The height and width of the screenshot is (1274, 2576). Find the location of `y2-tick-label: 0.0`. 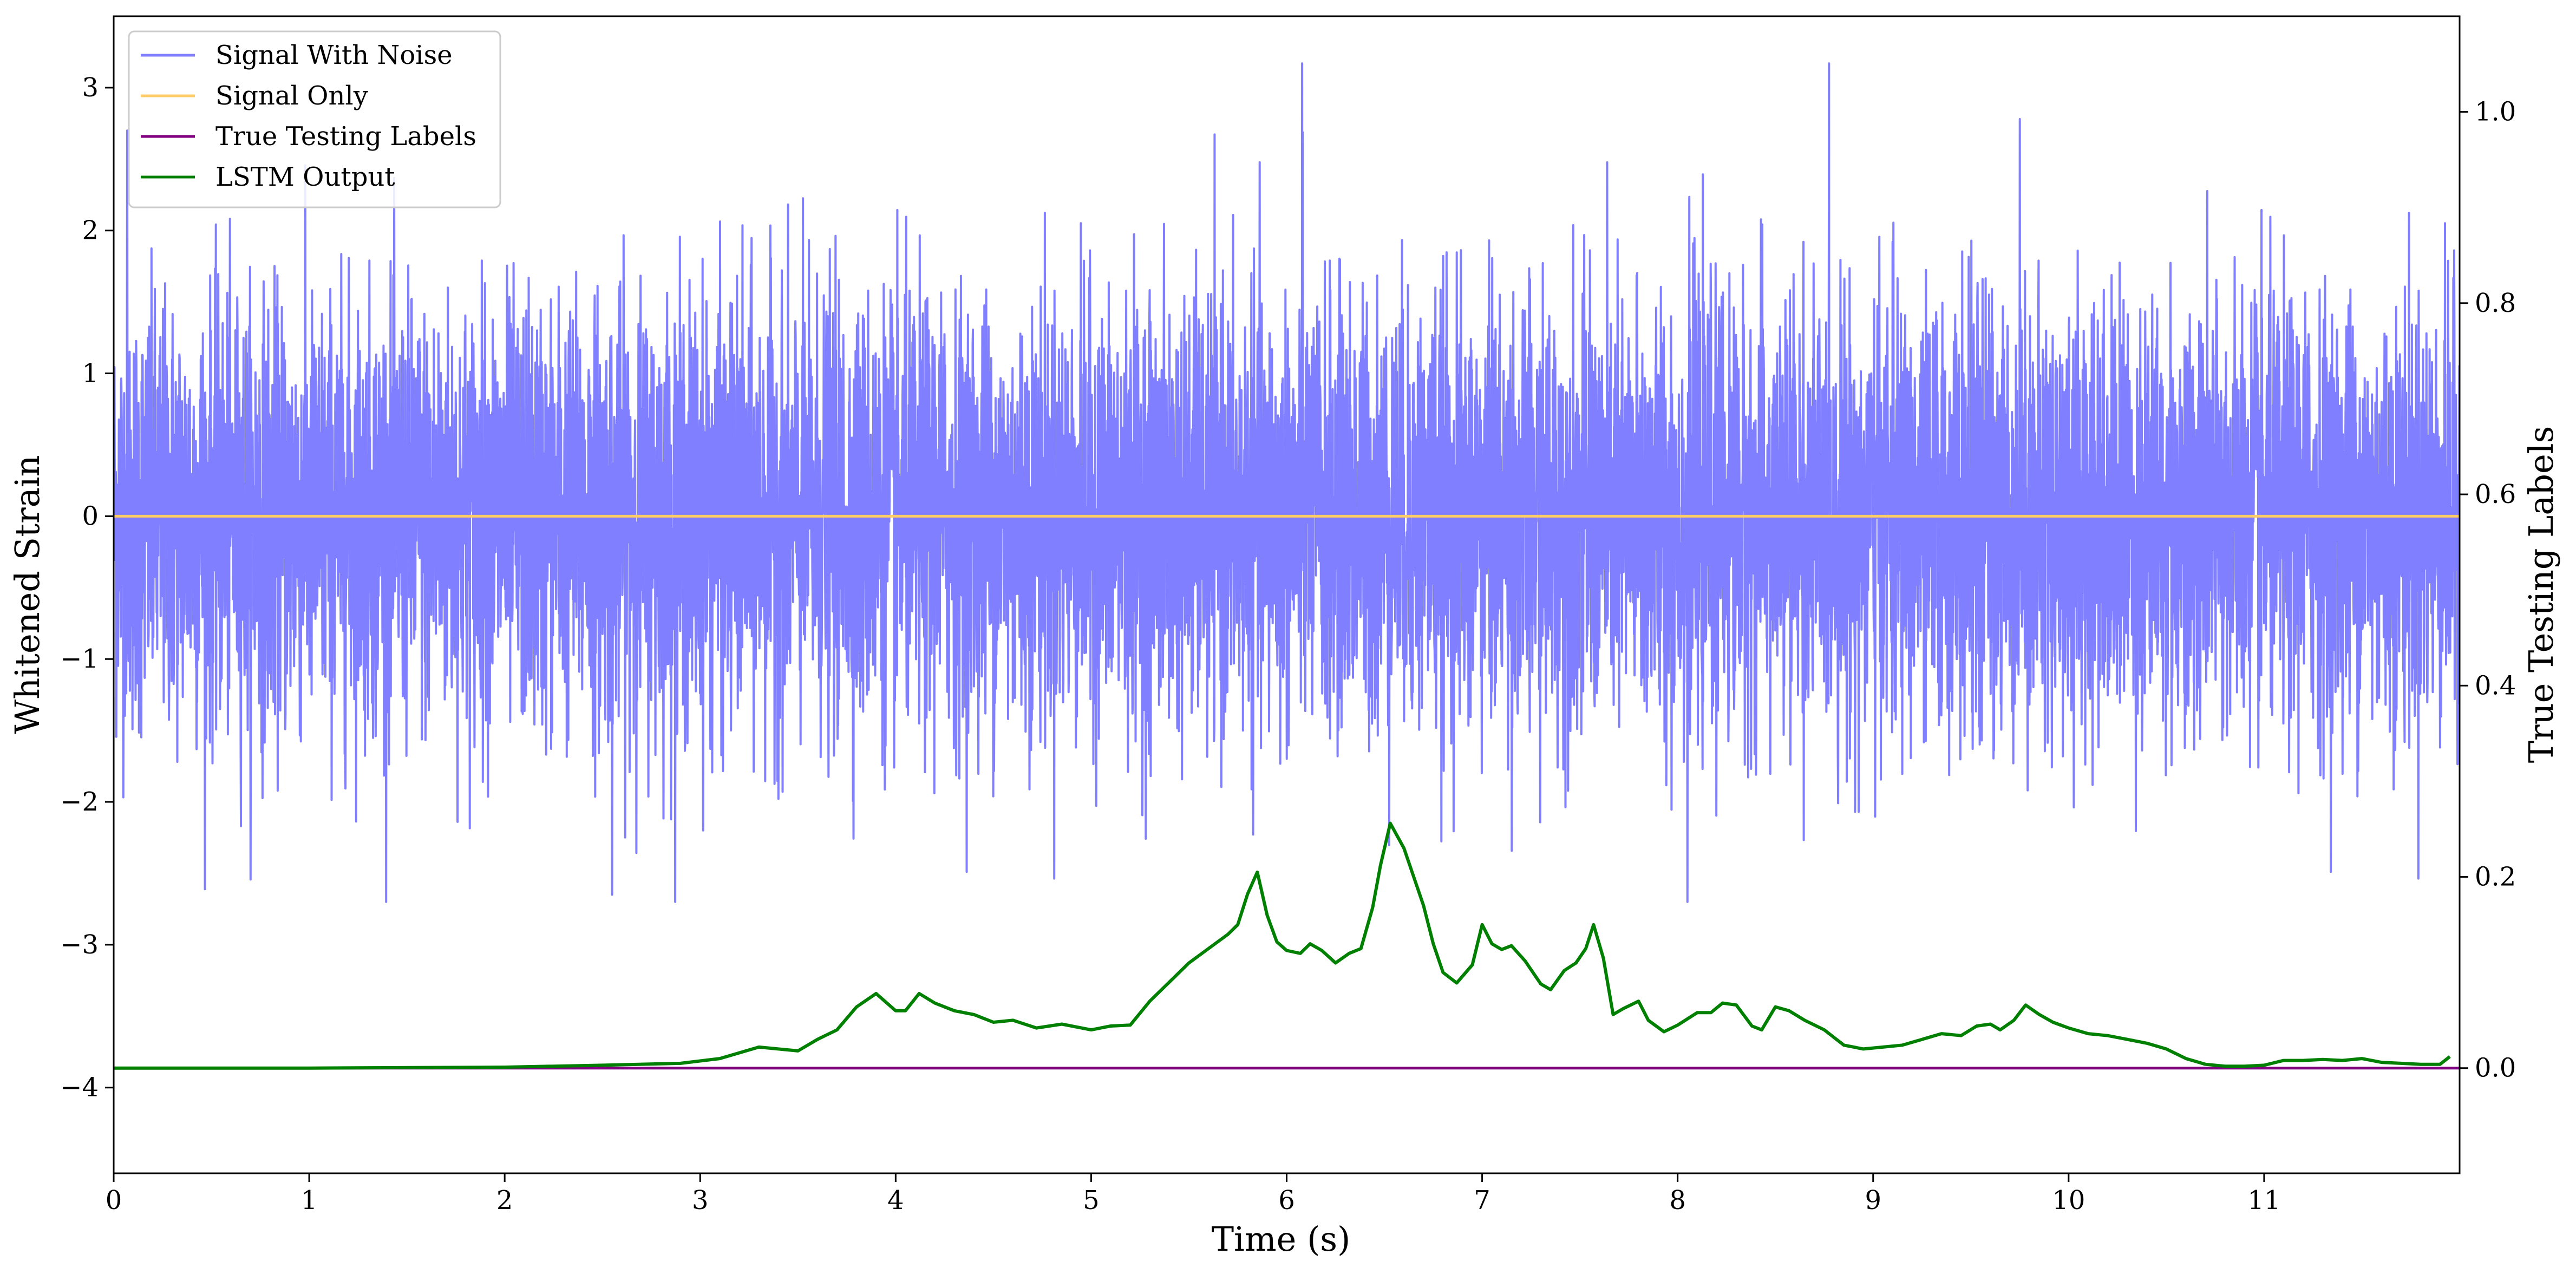

y2-tick-label: 0.0 is located at coordinates (2495, 1068).